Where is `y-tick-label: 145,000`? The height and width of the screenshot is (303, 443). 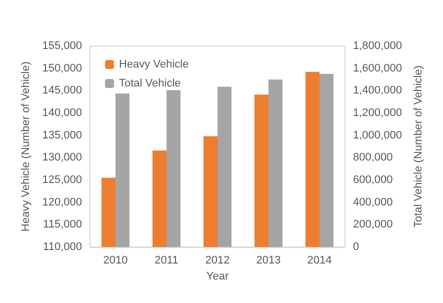
y-tick-label: 145,000 is located at coordinates (62, 90).